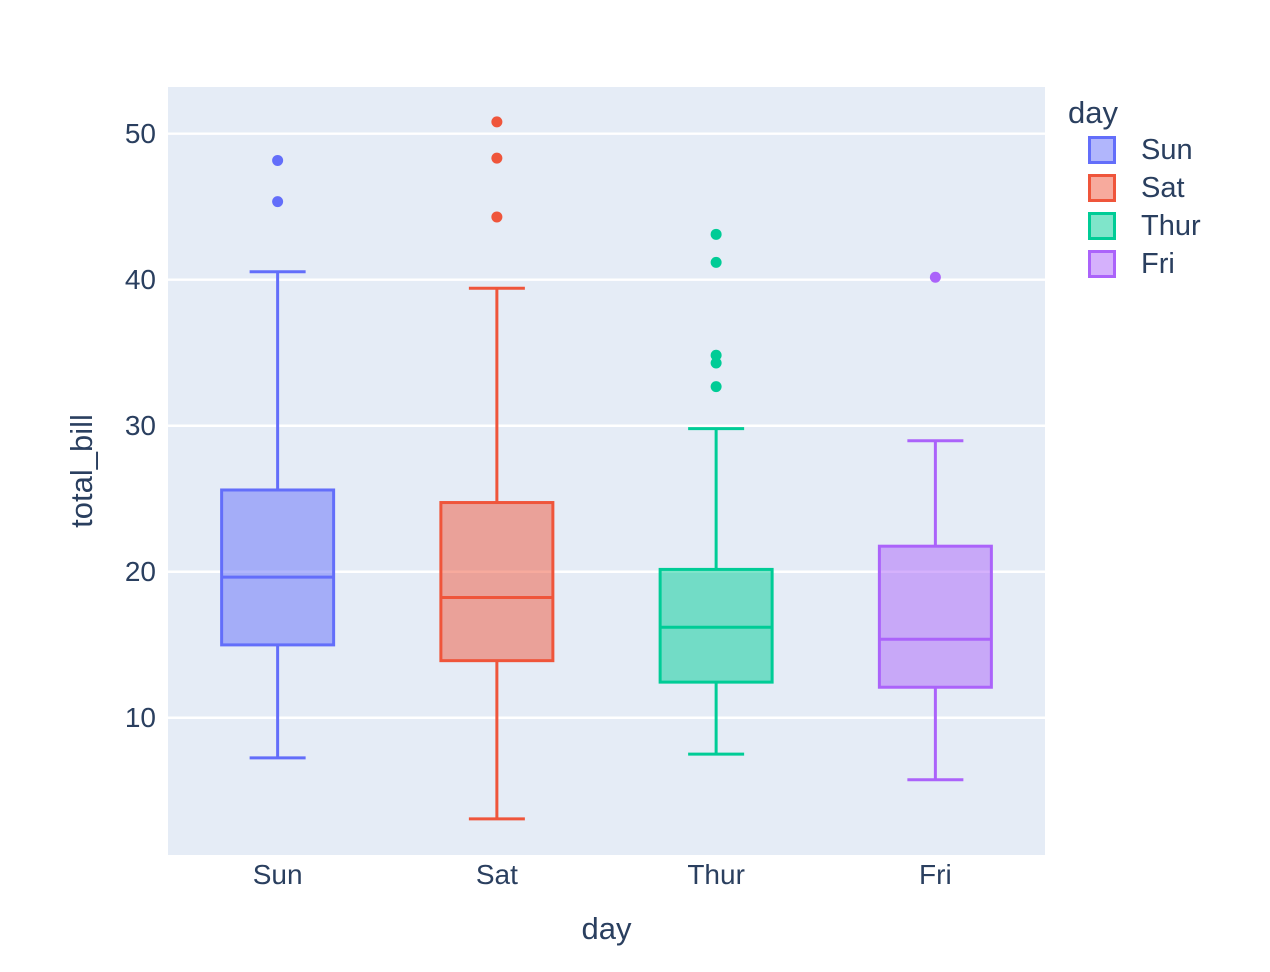  What do you see at coordinates (278, 457) in the screenshot?
I see `box-plot-sun` at bounding box center [278, 457].